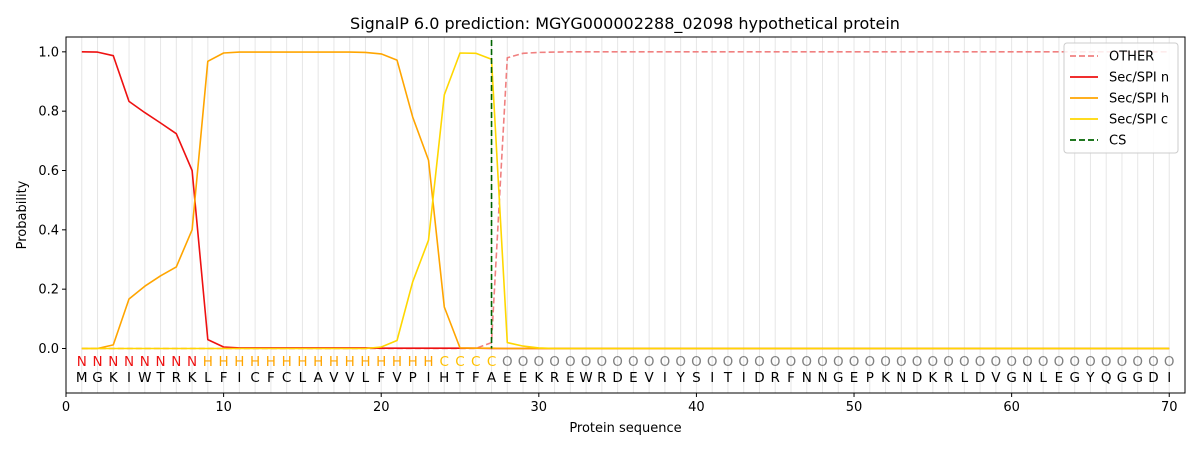 This screenshot has height=450, width=1200. I want to click on legend: OTHER Sec/SPI n Sec/SPI h Sec/SPI c CS, so click(1121, 98).